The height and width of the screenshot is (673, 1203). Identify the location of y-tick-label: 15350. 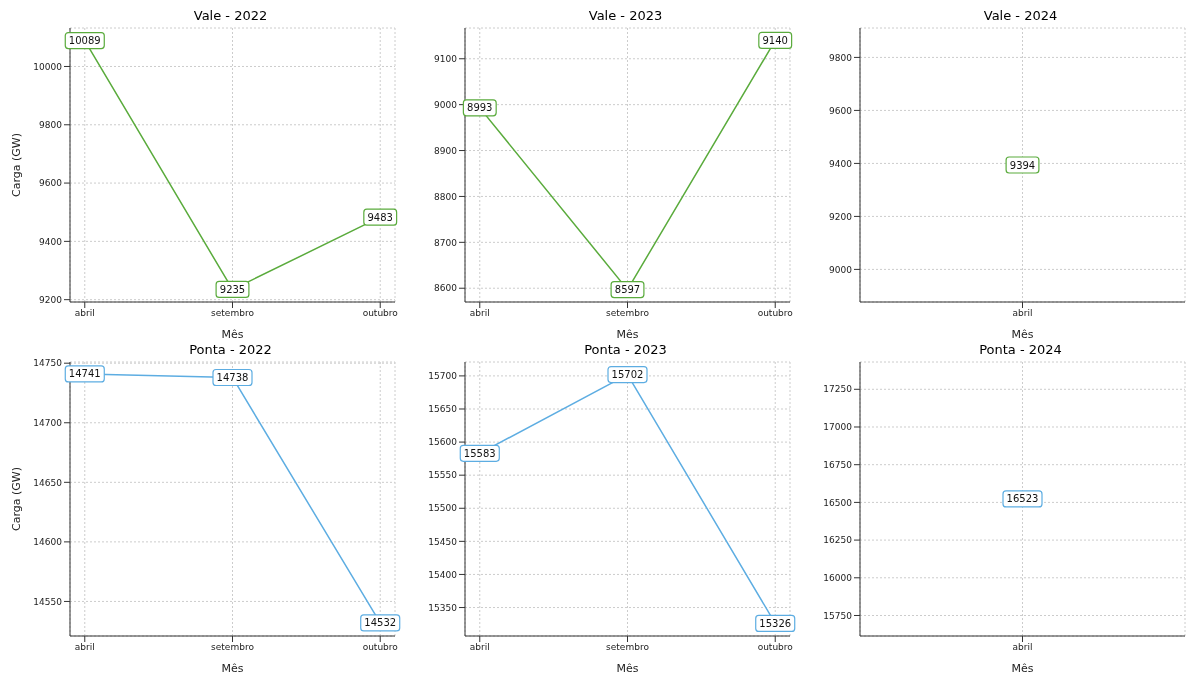
(443, 607).